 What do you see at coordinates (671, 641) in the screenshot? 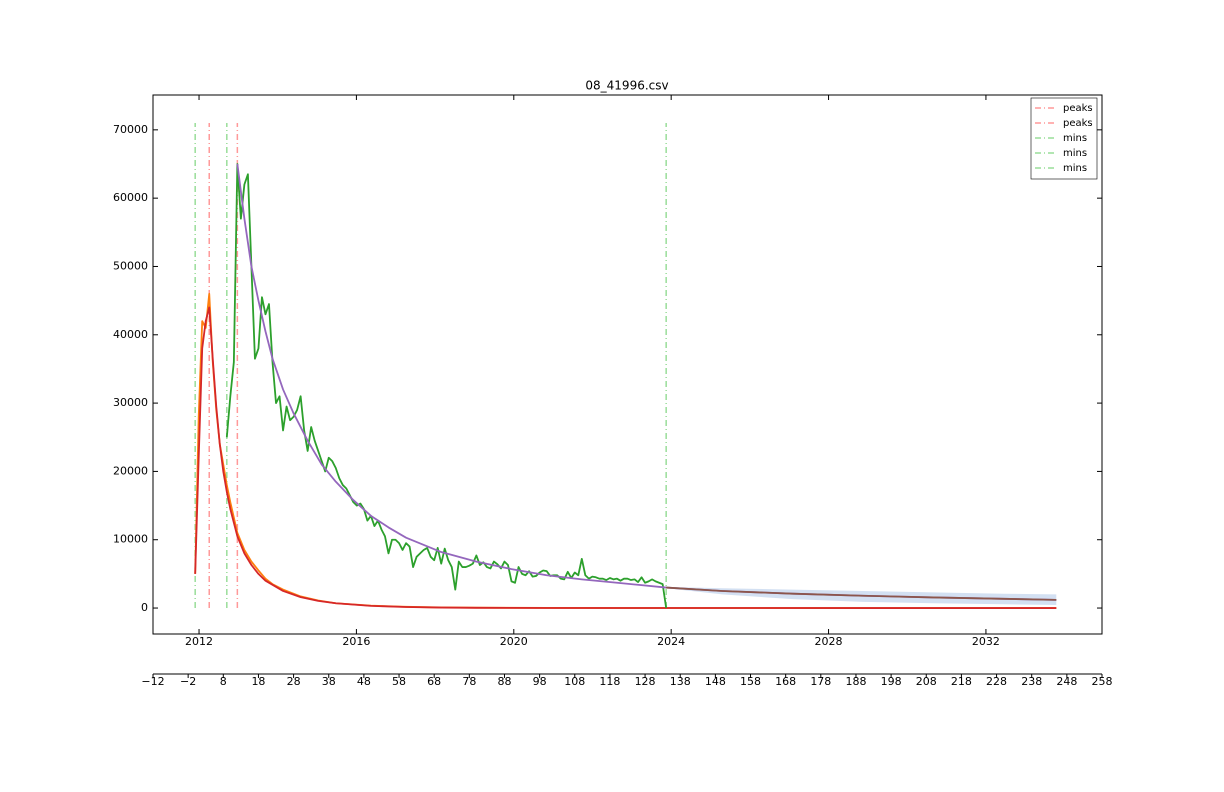
I see `x2-tick-label: 2024` at bounding box center [671, 641].